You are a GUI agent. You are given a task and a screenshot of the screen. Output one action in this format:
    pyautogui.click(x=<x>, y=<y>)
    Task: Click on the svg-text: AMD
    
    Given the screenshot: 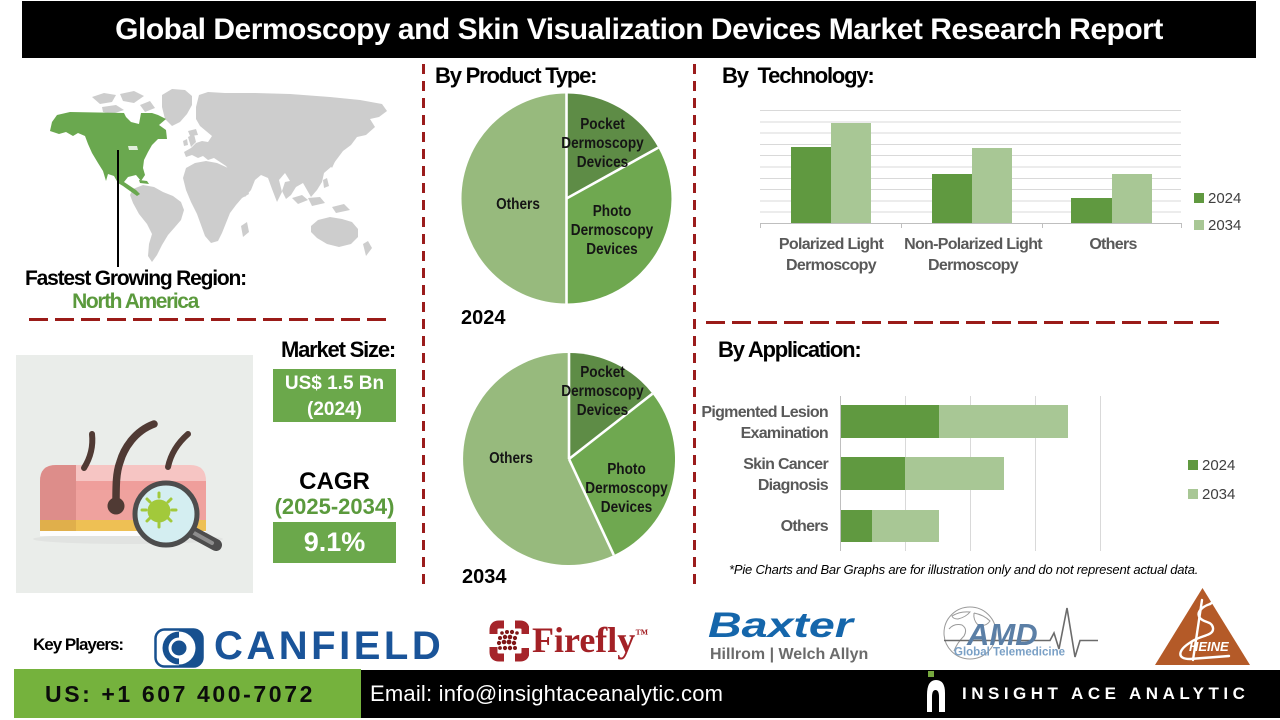 What is the action you would take?
    pyautogui.click(x=1002, y=634)
    